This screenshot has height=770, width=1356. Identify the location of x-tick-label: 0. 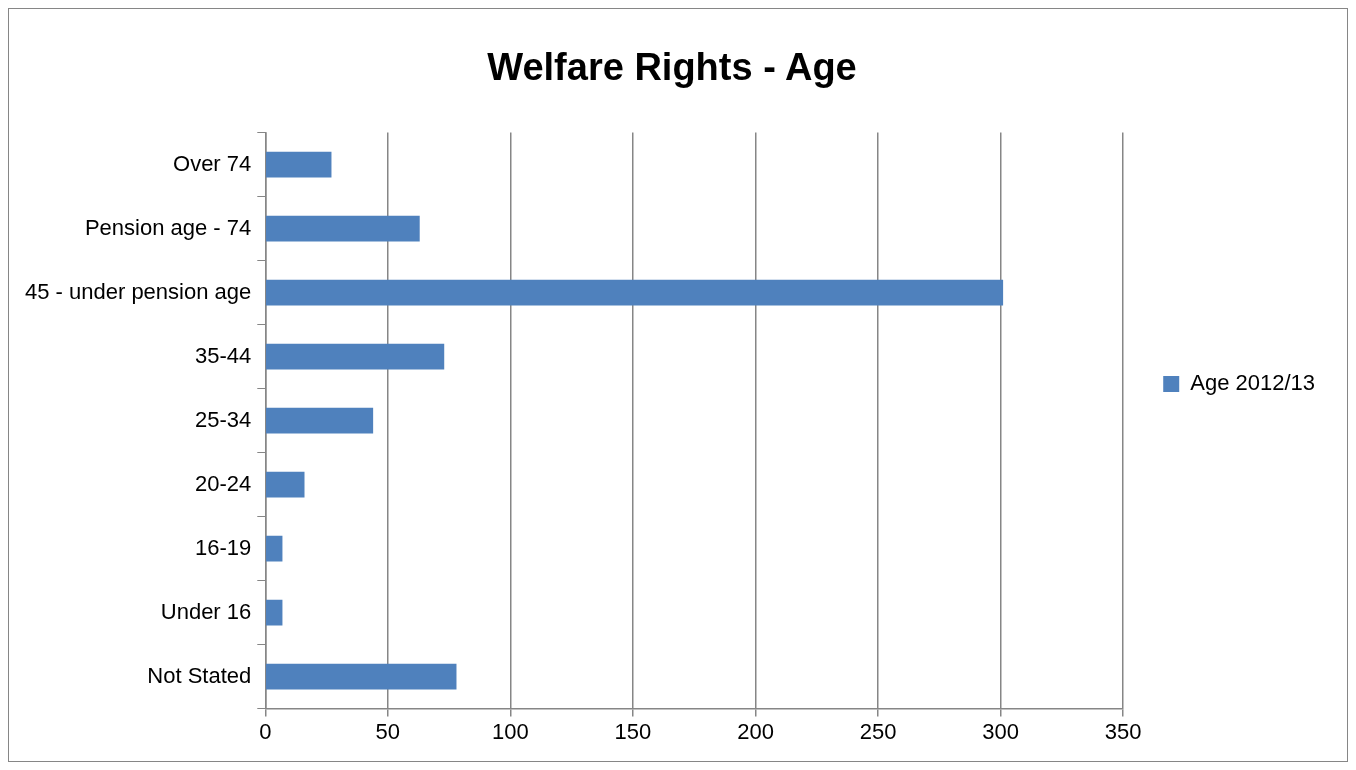
(265, 731).